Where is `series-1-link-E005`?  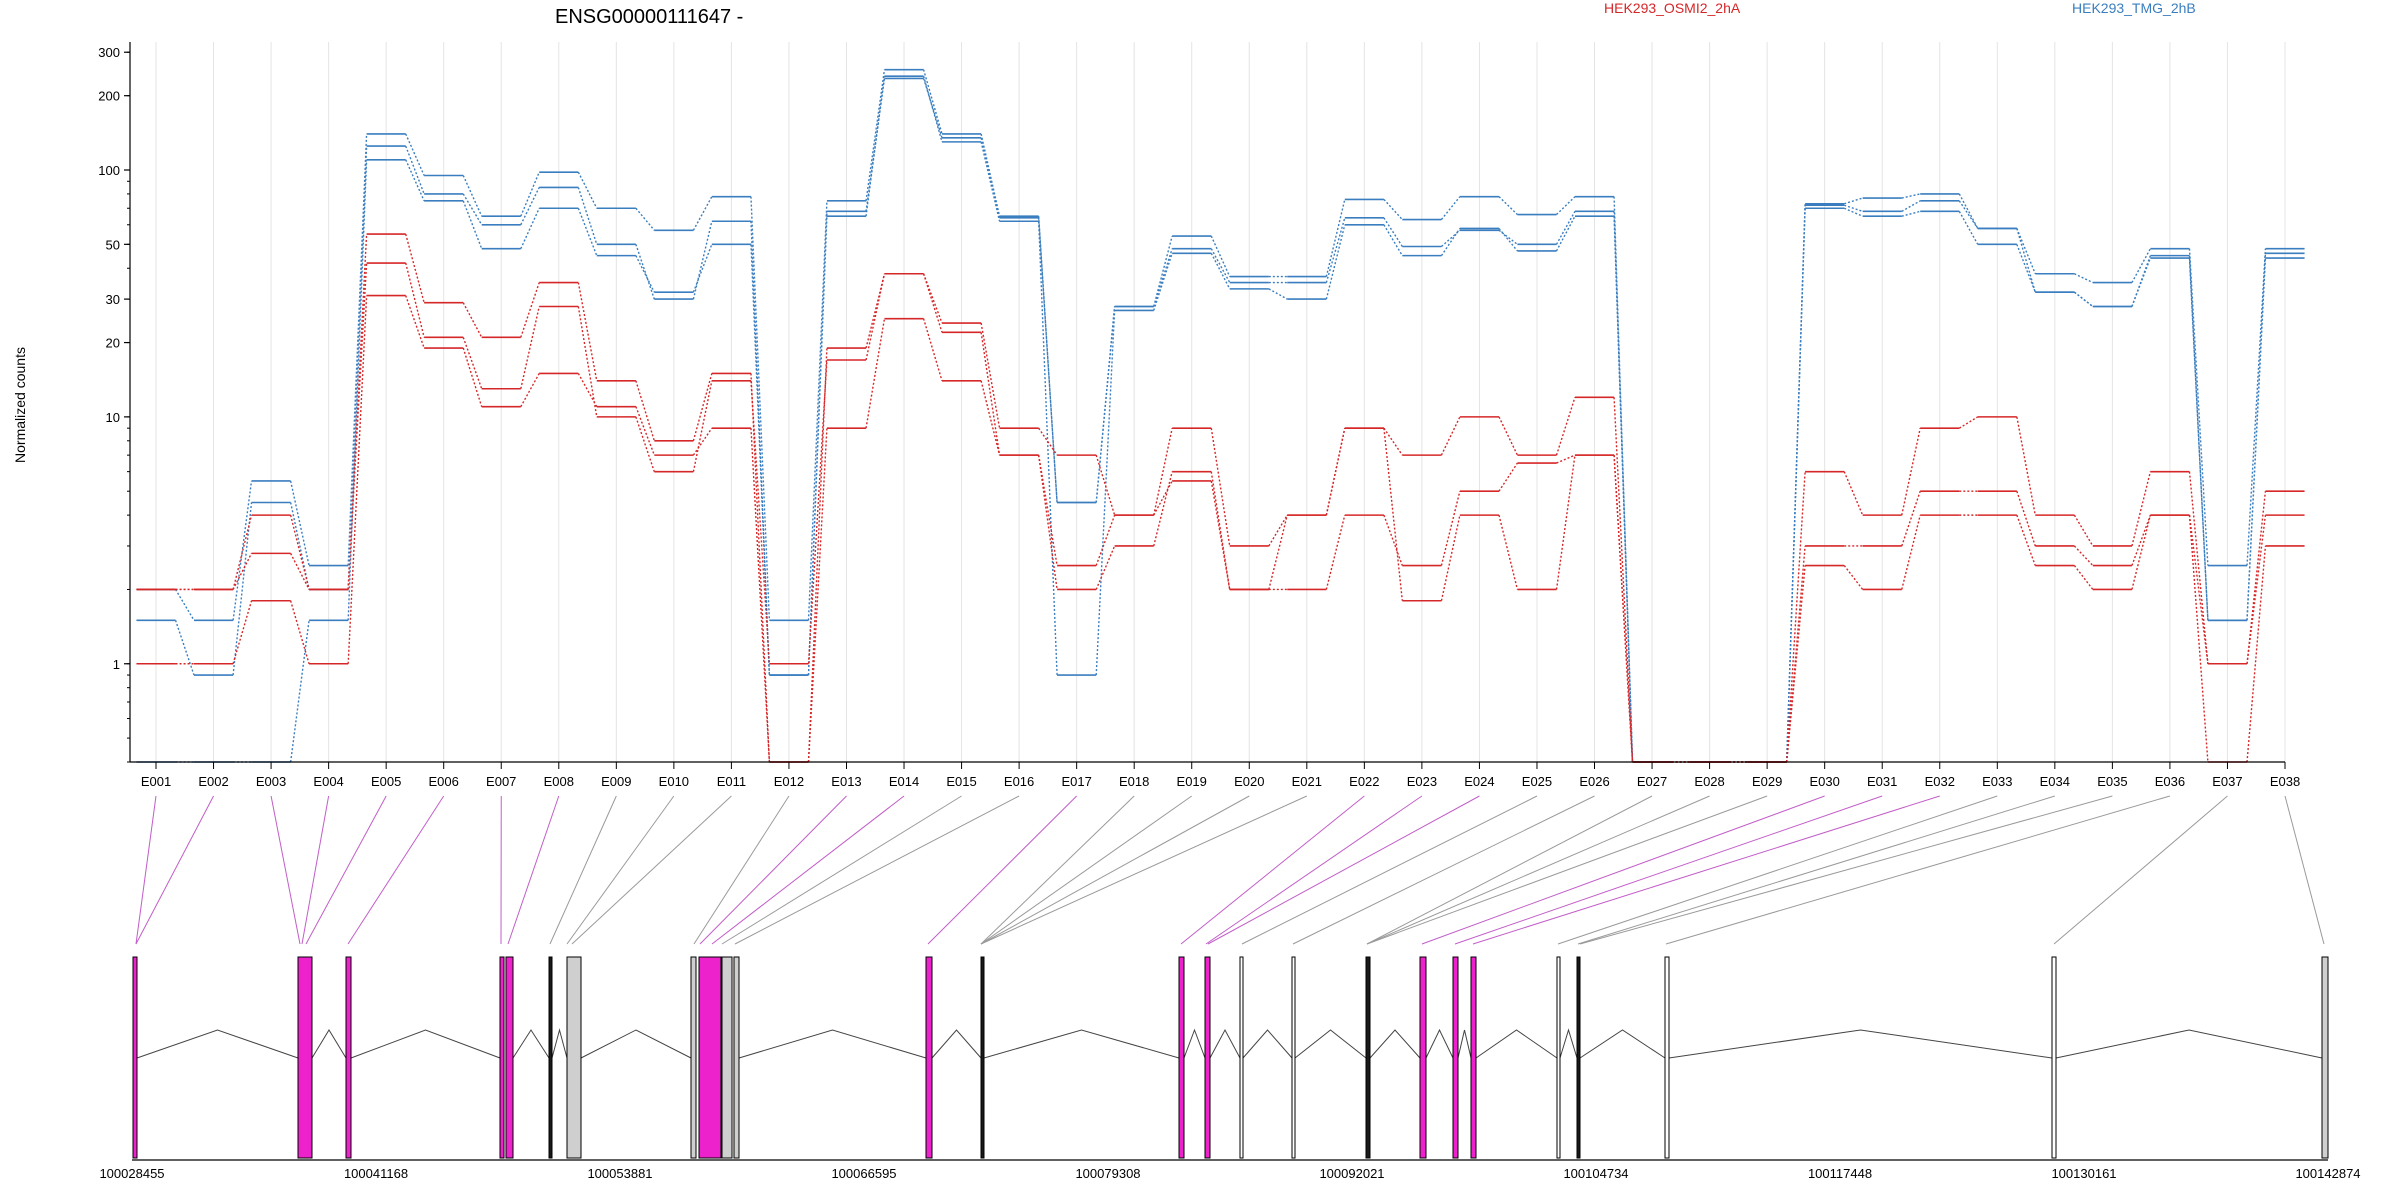
series-1-link-E005 is located at coordinates (415, 170).